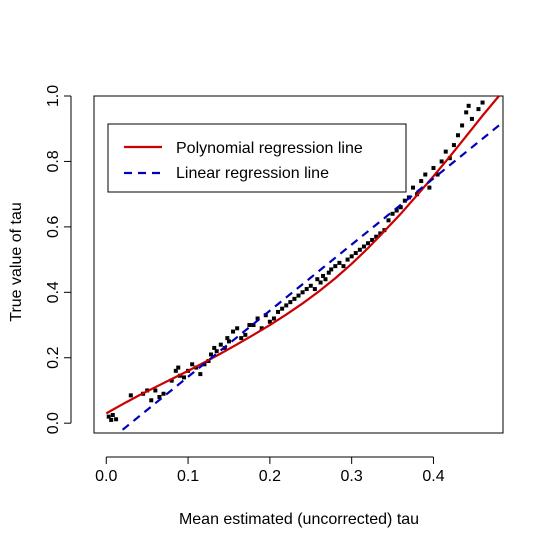  What do you see at coordinates (53, 227) in the screenshot?
I see `y-tick-label: 0.6` at bounding box center [53, 227].